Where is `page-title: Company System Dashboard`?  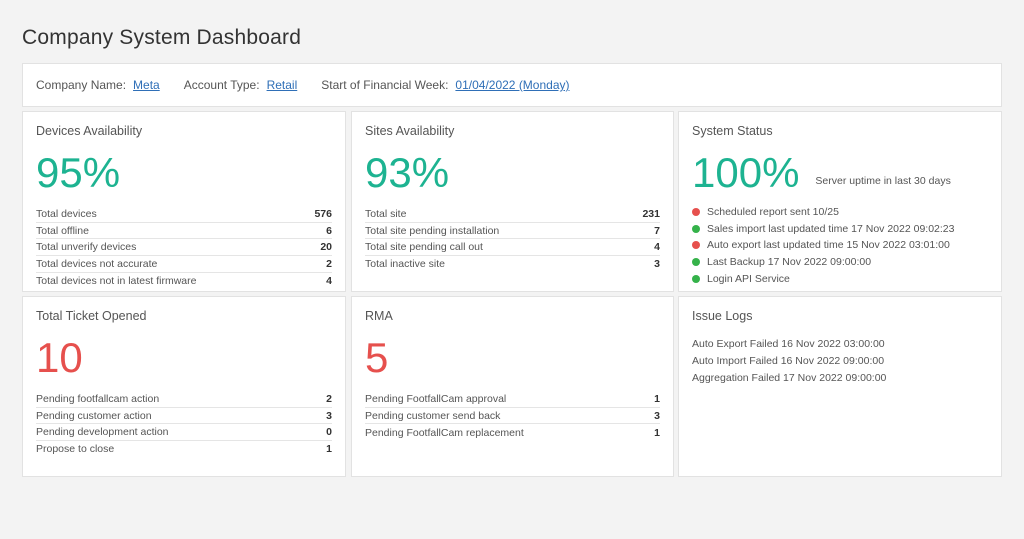
page-title: Company System Dashboard is located at coordinates (162, 37).